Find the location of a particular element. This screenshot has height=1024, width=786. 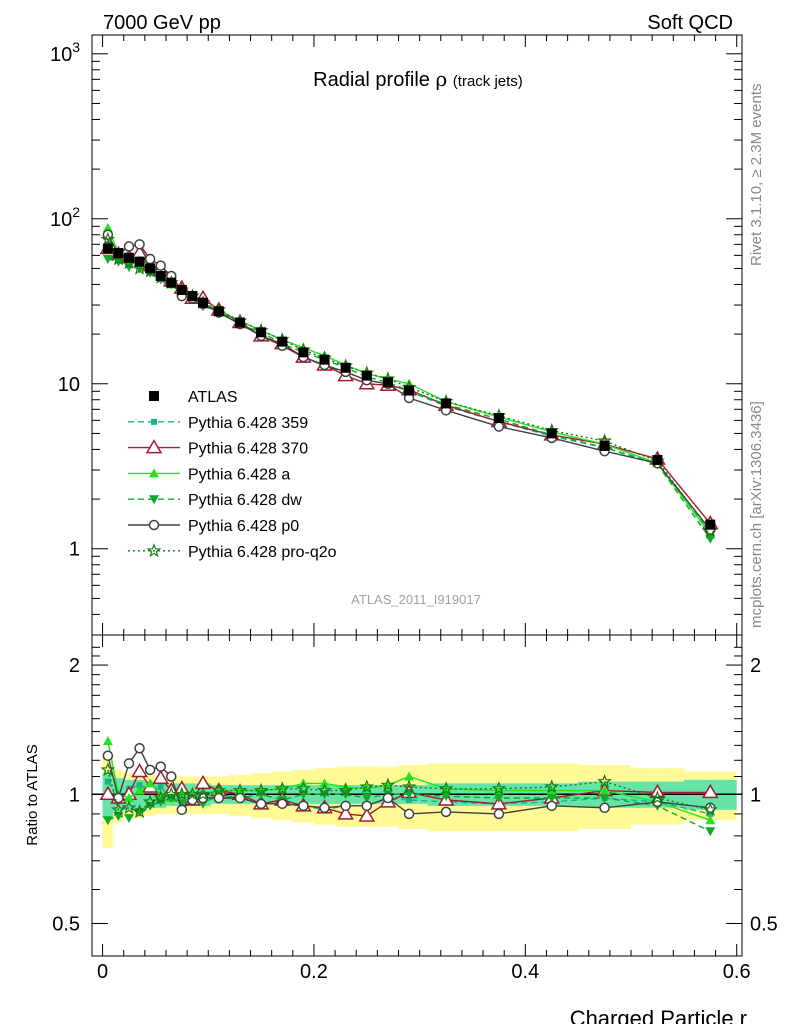

ratio-line-pythia-6-428-pro-q2o is located at coordinates (409, 791).